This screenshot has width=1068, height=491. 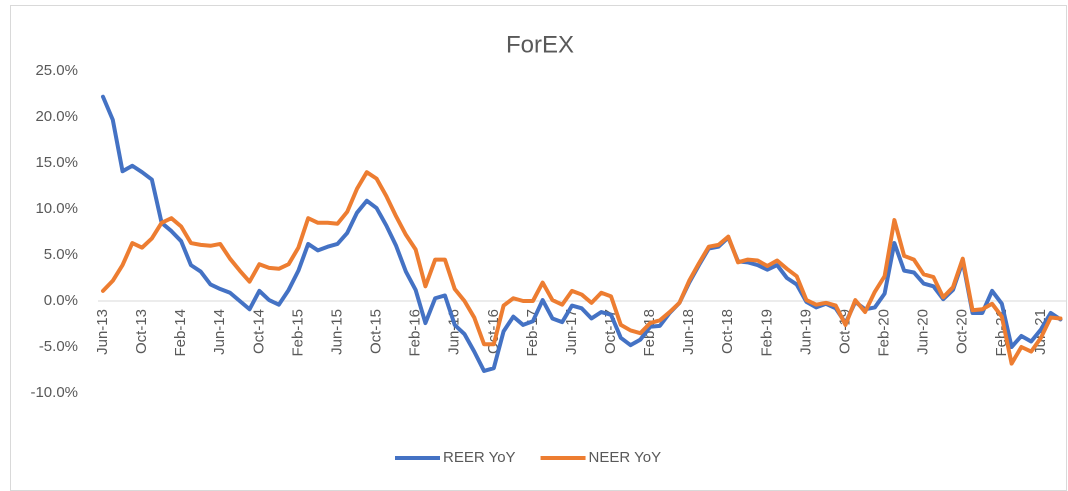 What do you see at coordinates (219, 332) in the screenshot?
I see `x-tick-label: Jun-14` at bounding box center [219, 332].